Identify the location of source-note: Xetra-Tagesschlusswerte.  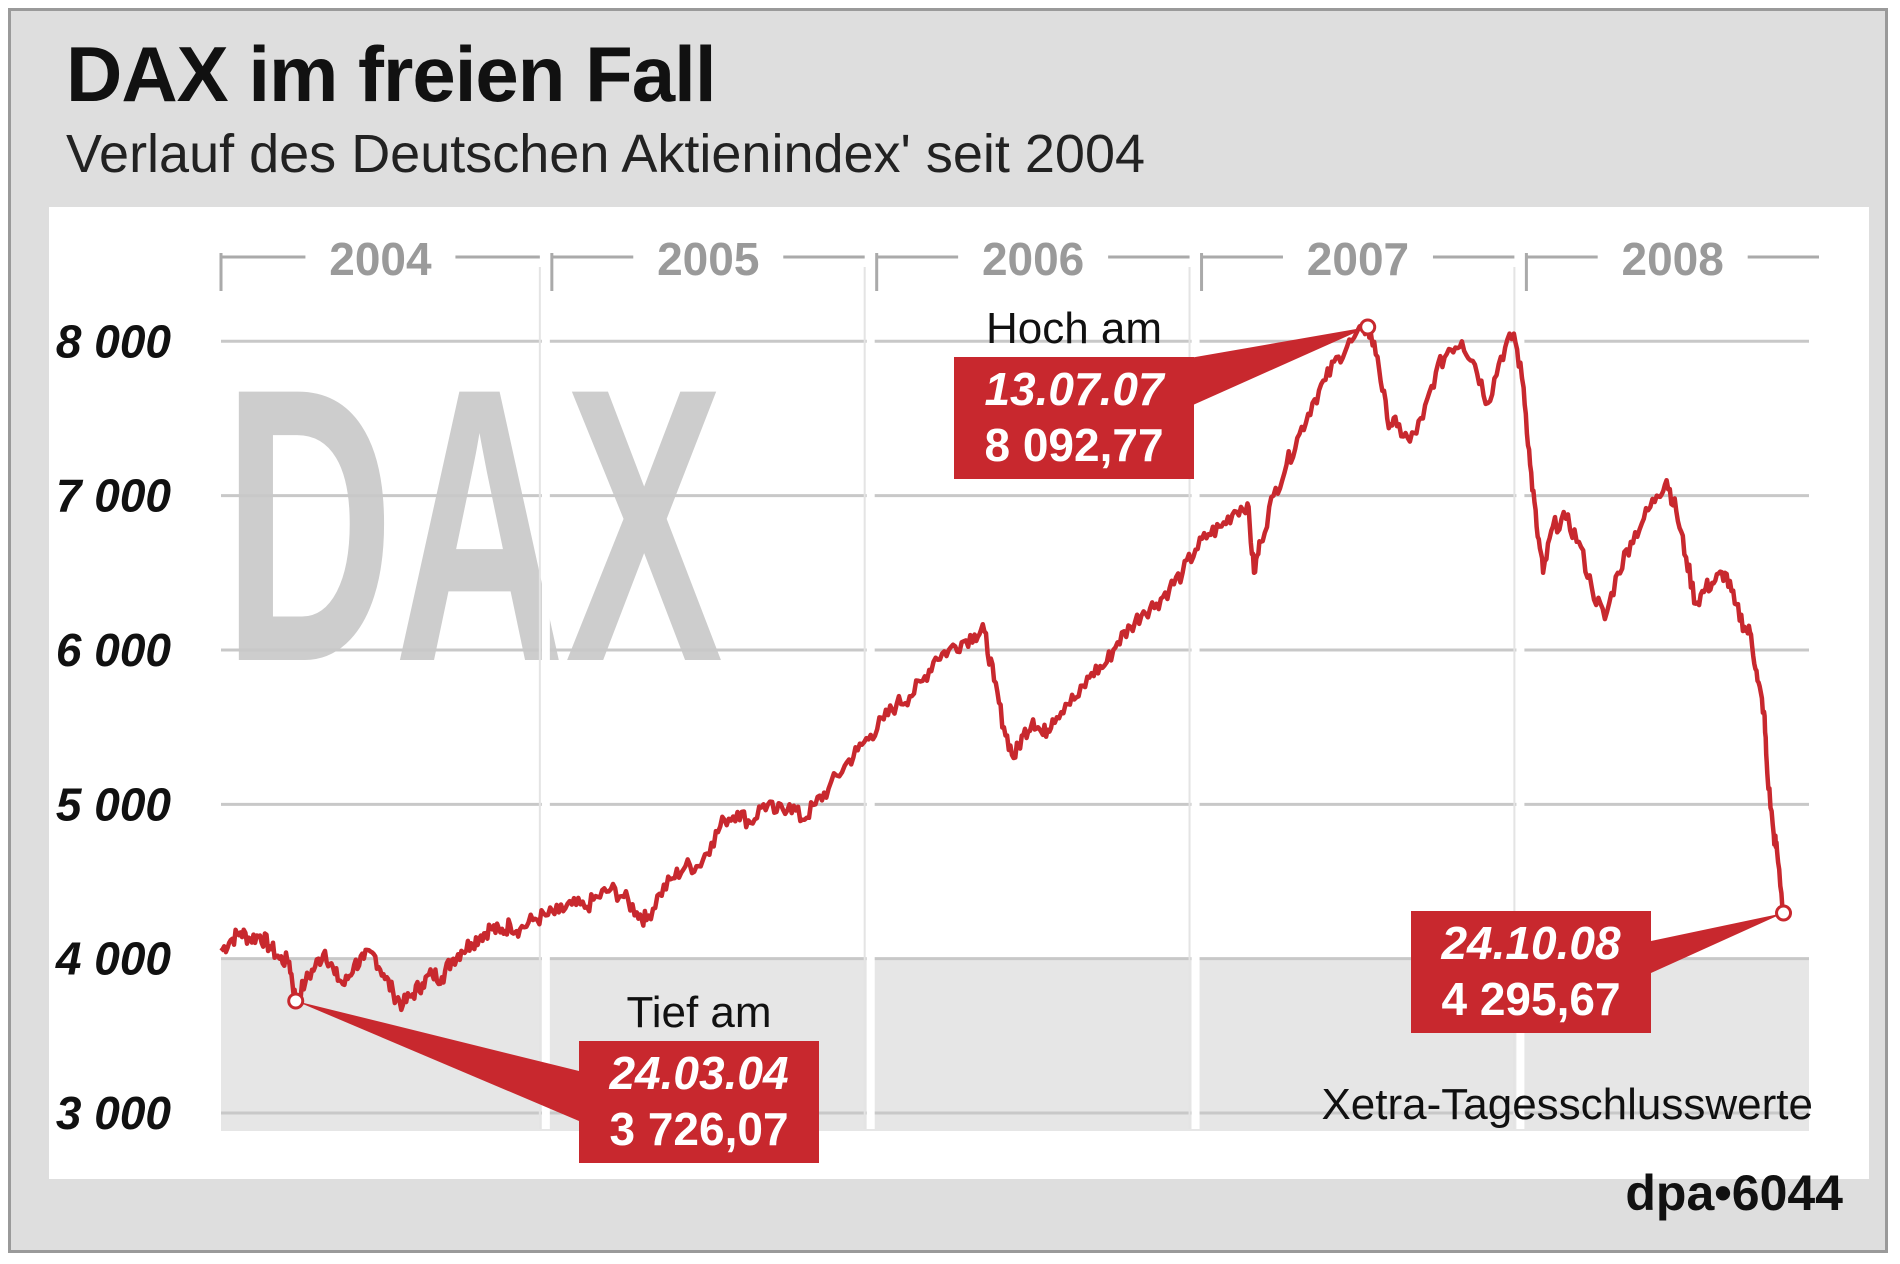
(1567, 1104).